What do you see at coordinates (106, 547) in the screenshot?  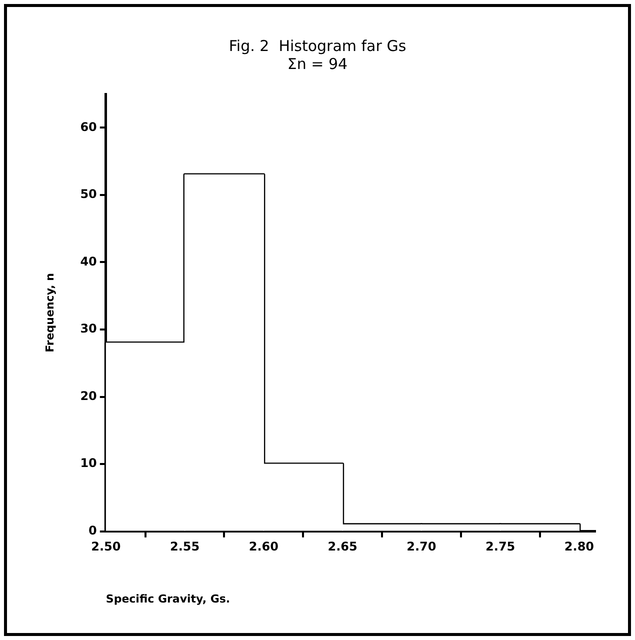 I see `x-tick-label: 2.50` at bounding box center [106, 547].